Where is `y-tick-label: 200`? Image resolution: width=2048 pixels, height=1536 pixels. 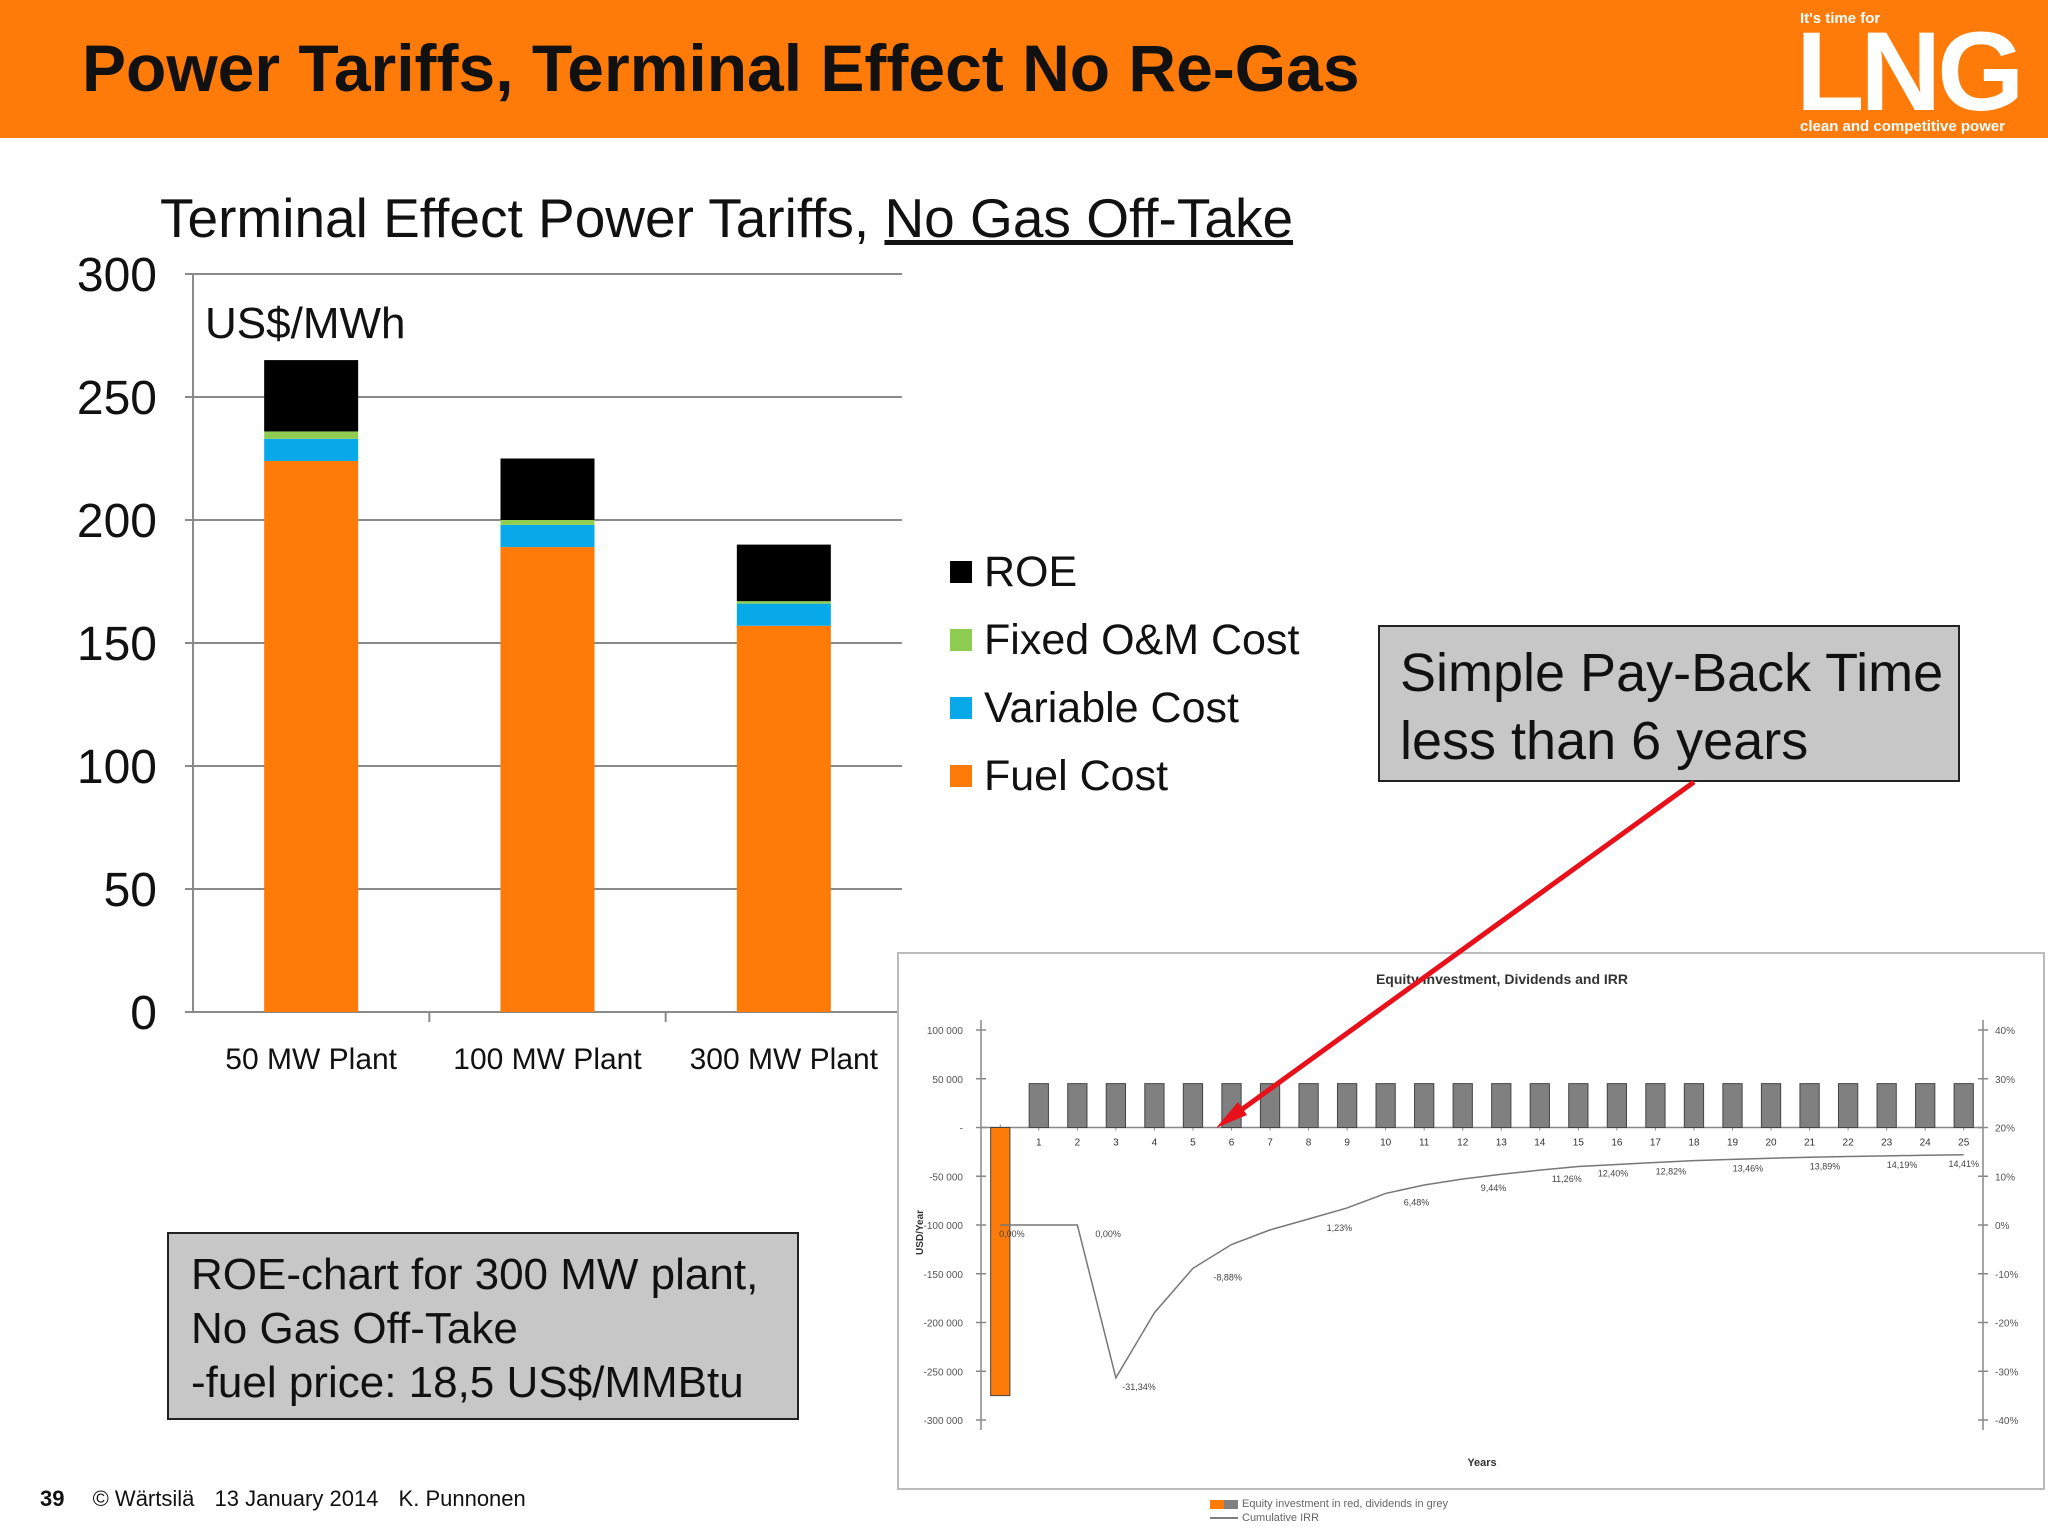 y-tick-label: 200 is located at coordinates (117, 521).